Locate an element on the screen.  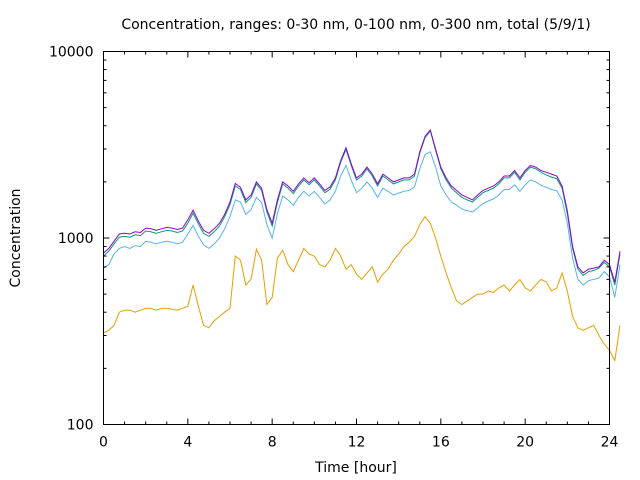
y-tick-label: 10000 is located at coordinates (71, 53).